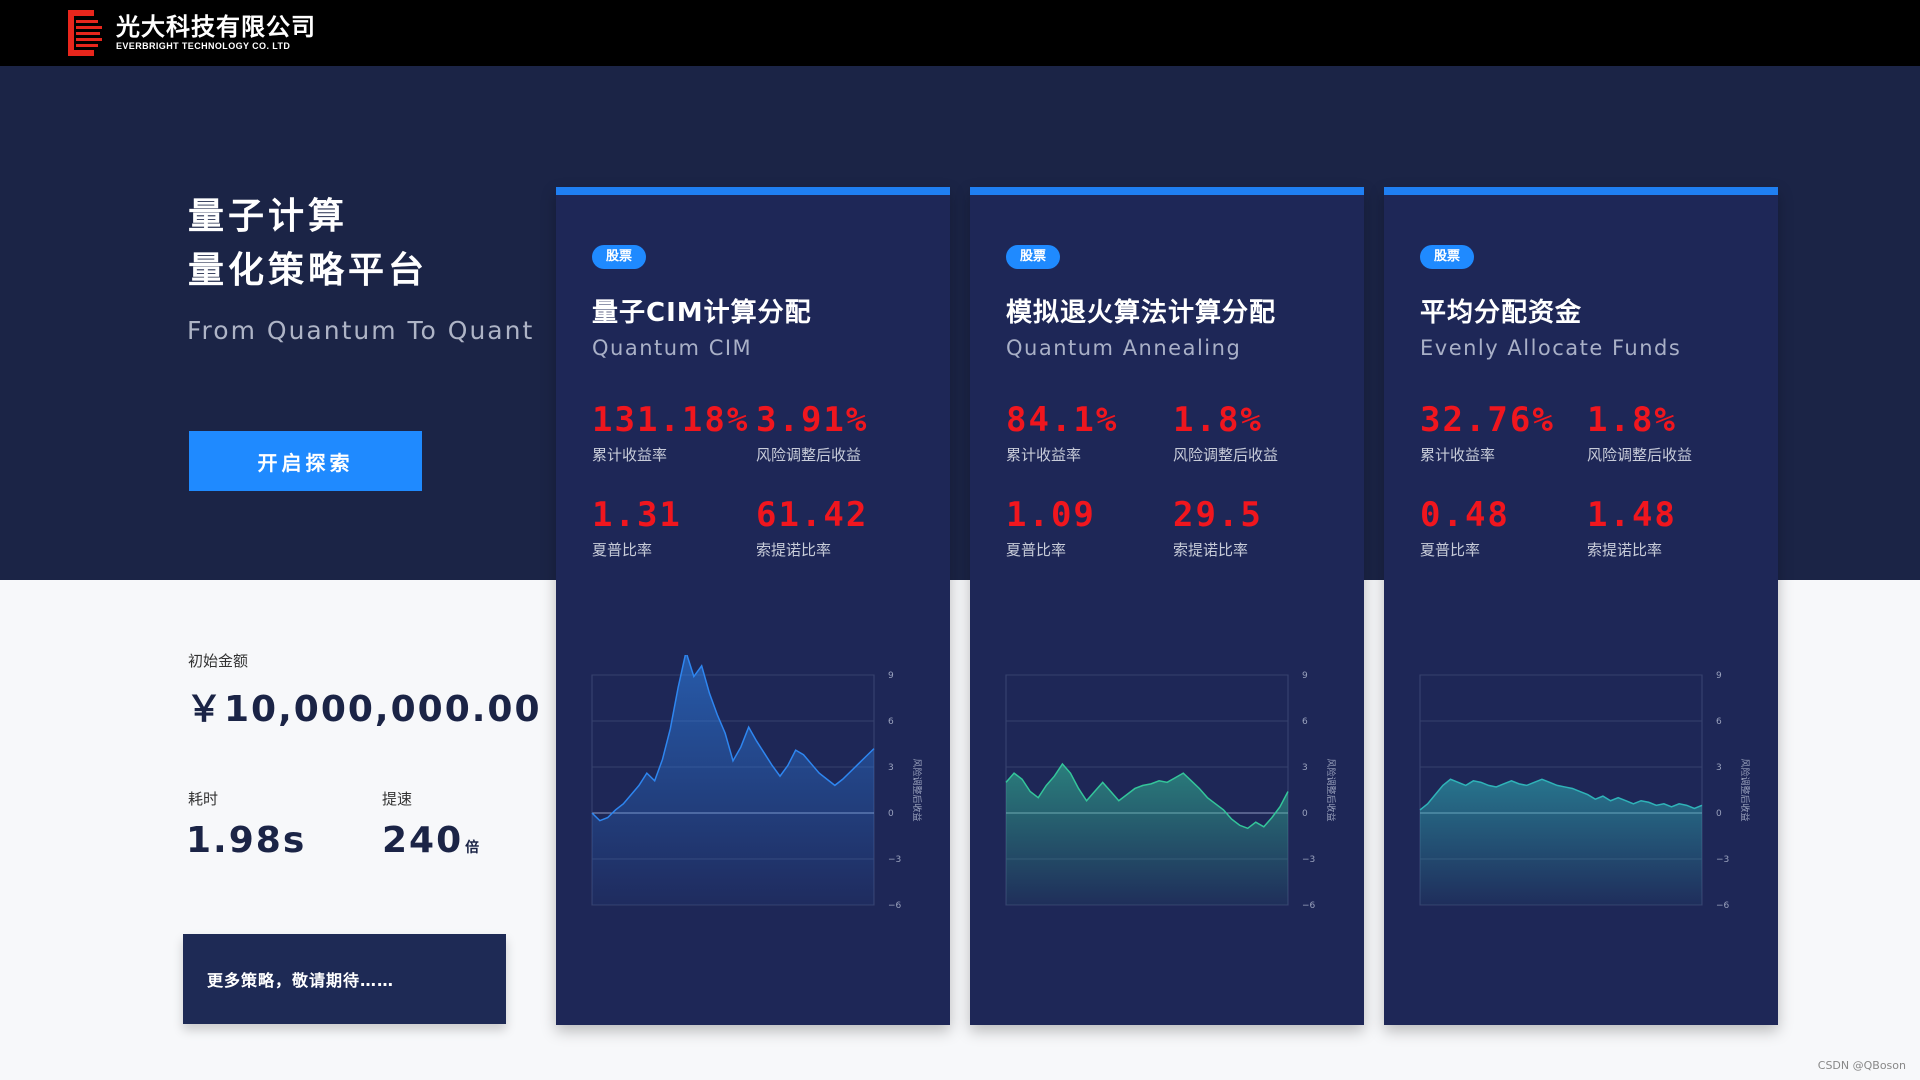  Describe the element at coordinates (268, 216) in the screenshot. I see `hero-title-line1: 量子计算` at that location.